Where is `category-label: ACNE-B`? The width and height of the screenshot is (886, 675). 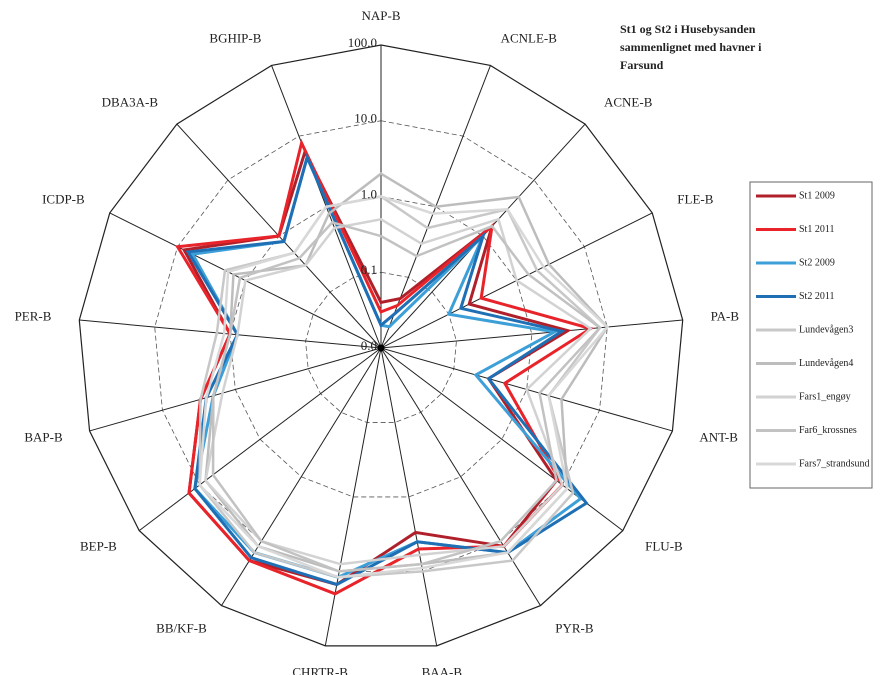
category-label: ACNE-B is located at coordinates (628, 101).